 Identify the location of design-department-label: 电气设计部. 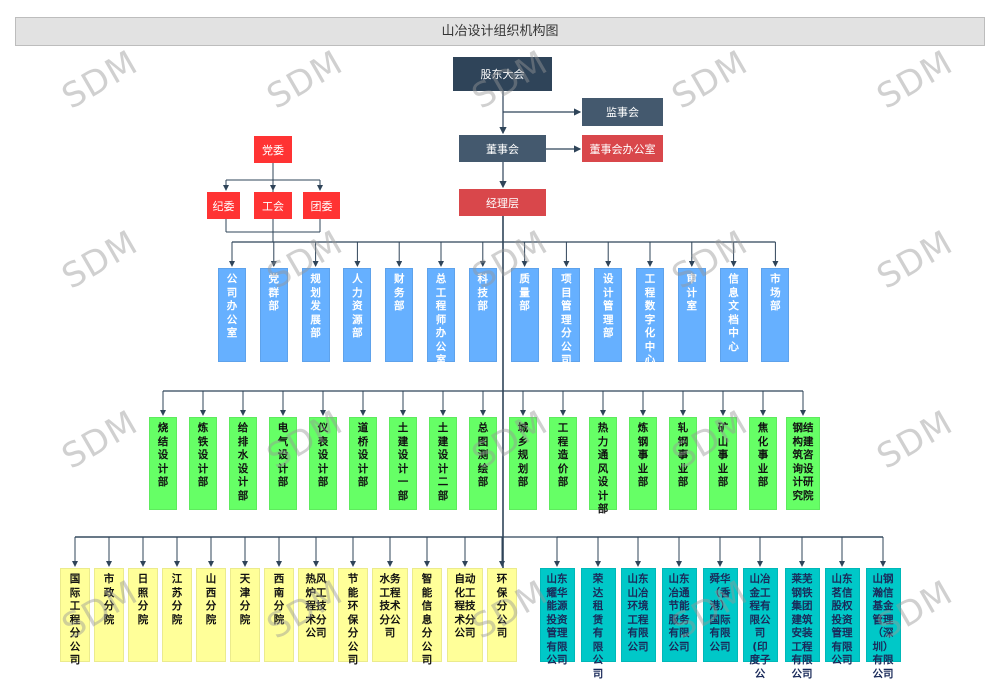
(283, 455).